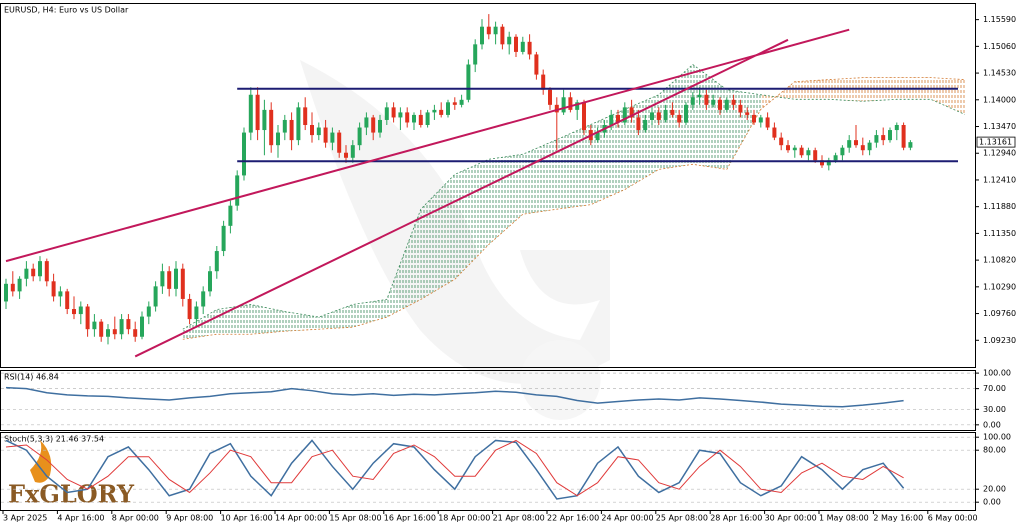  I want to click on logo-mark, so click(41, 461).